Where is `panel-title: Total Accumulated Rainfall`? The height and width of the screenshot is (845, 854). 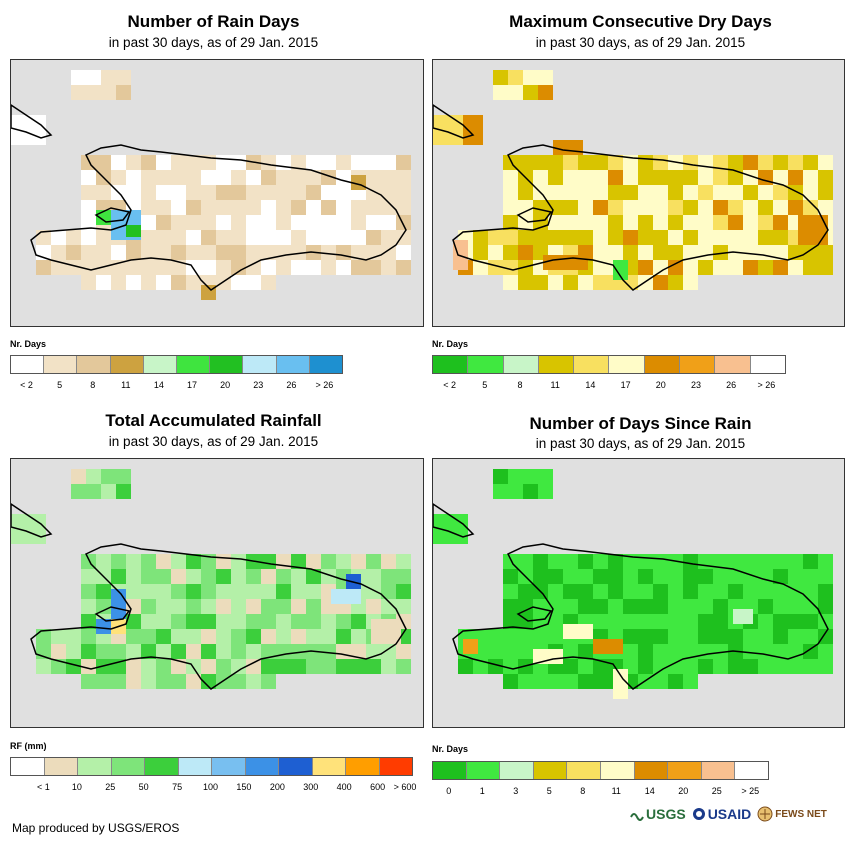
panel-title: Total Accumulated Rainfall is located at coordinates (213, 420).